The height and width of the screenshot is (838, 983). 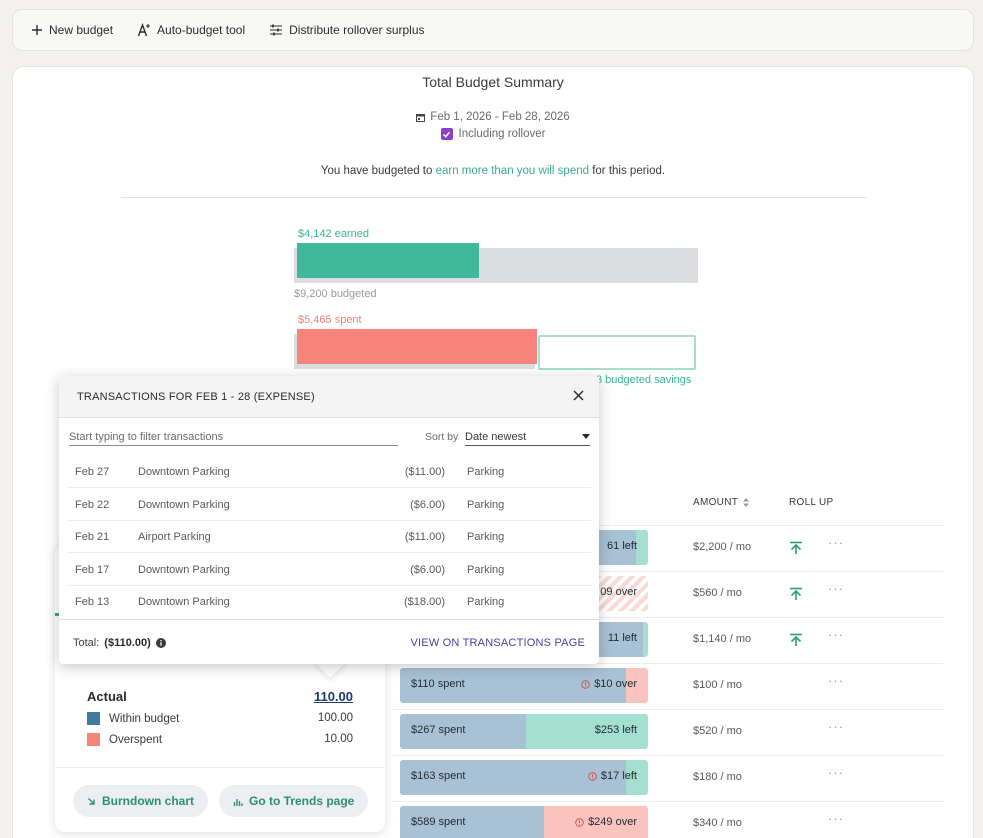 I want to click on hatch-segment, so click(x=622, y=593).